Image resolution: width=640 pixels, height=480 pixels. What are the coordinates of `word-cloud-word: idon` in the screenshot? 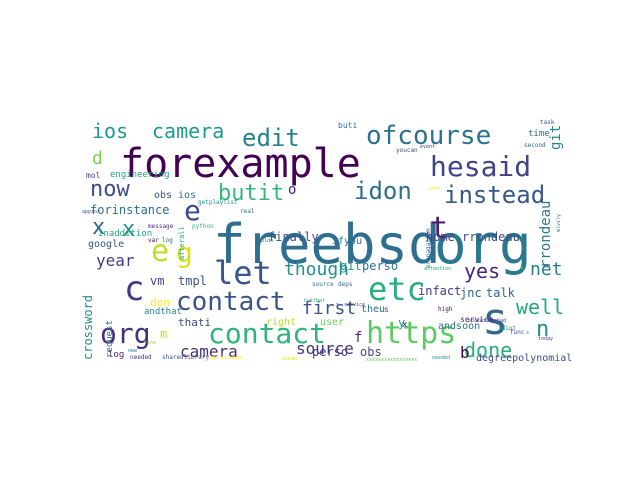 It's located at (383, 191).